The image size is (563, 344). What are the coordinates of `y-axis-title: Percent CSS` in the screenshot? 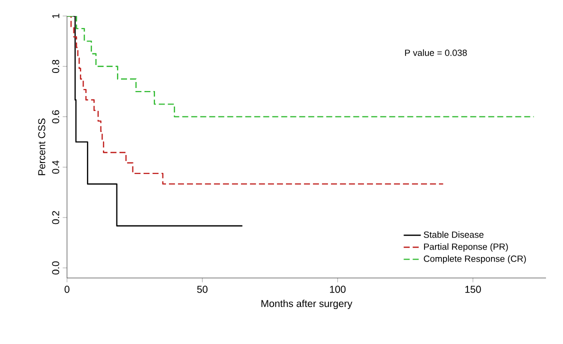 It's located at (42, 147).